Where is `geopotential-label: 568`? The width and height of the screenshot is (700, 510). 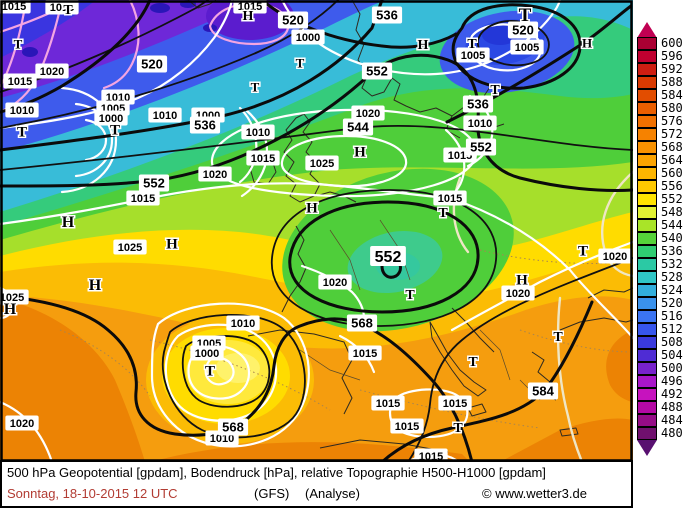
geopotential-label: 568 is located at coordinates (233, 427).